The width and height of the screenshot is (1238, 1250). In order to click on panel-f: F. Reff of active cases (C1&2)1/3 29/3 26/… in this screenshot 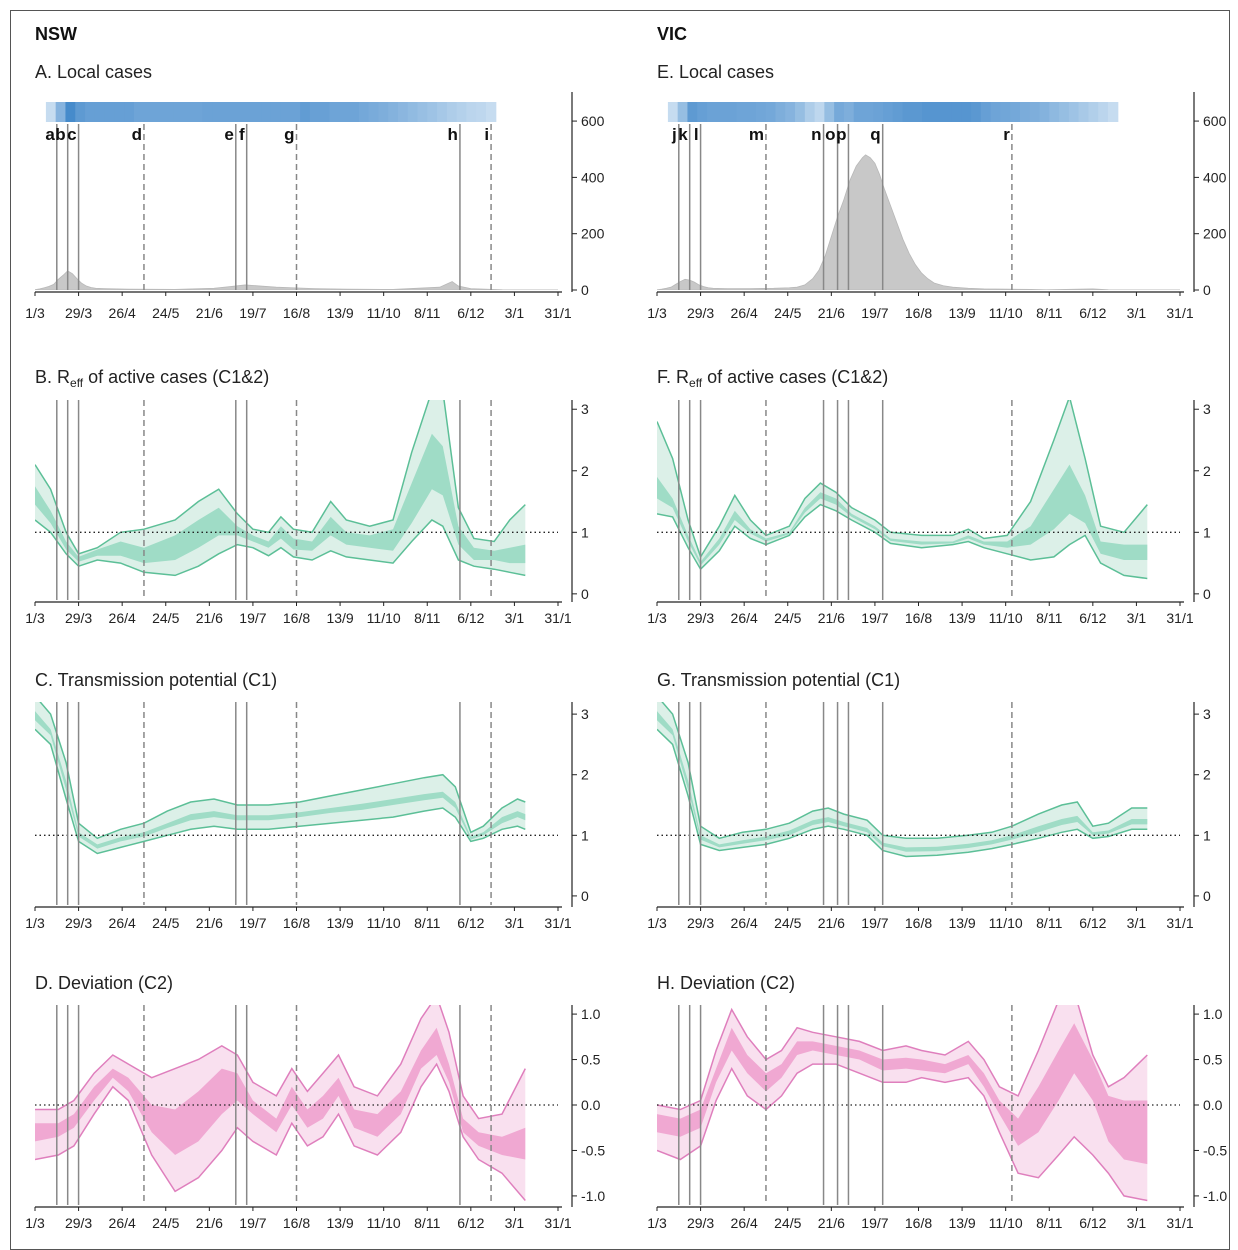, I will do `click(929, 496)`.